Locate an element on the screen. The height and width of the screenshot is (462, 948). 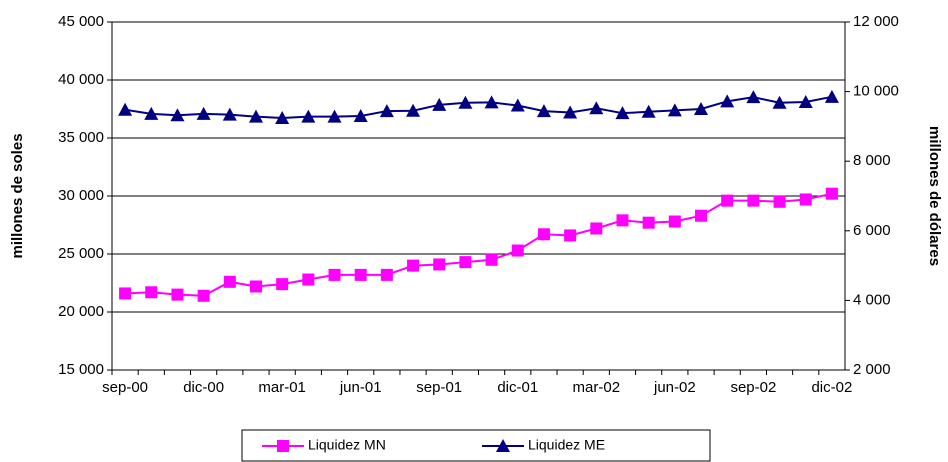
y-tick-label: 20 000 is located at coordinates (81, 311).